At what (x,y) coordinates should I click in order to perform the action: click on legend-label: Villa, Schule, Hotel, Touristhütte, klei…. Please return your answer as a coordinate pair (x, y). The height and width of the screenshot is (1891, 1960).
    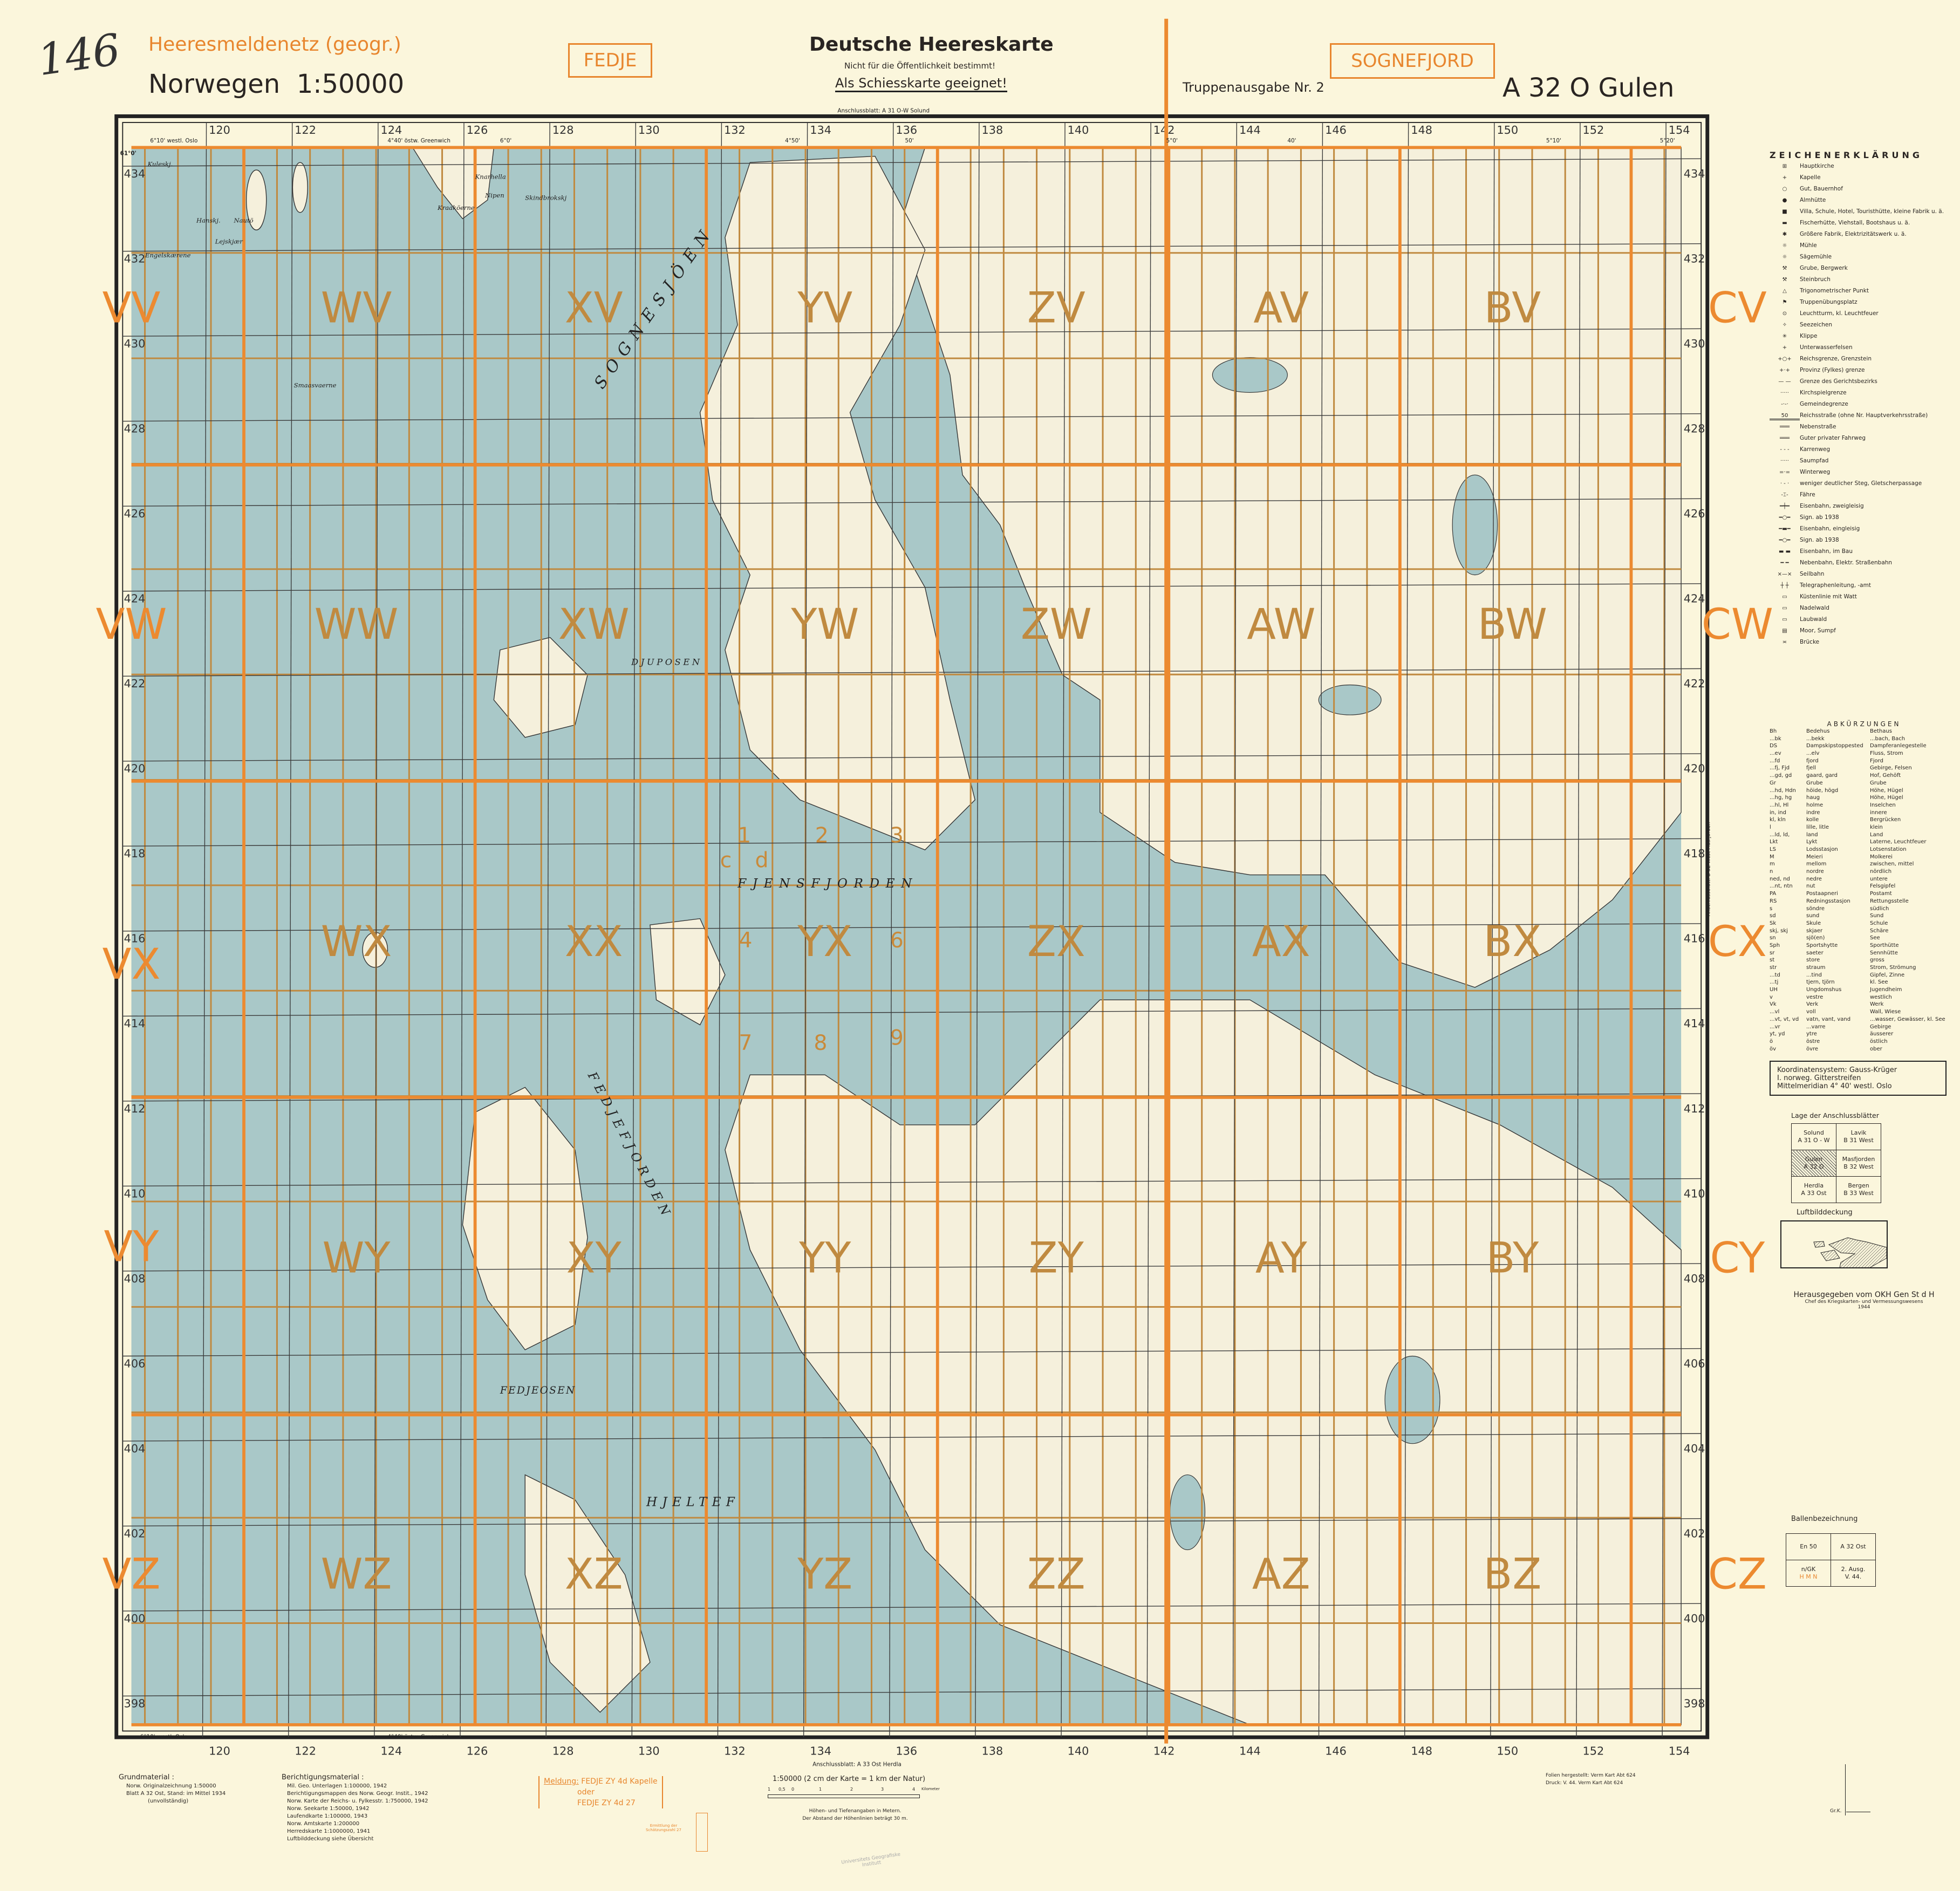
    Looking at the image, I should click on (1872, 211).